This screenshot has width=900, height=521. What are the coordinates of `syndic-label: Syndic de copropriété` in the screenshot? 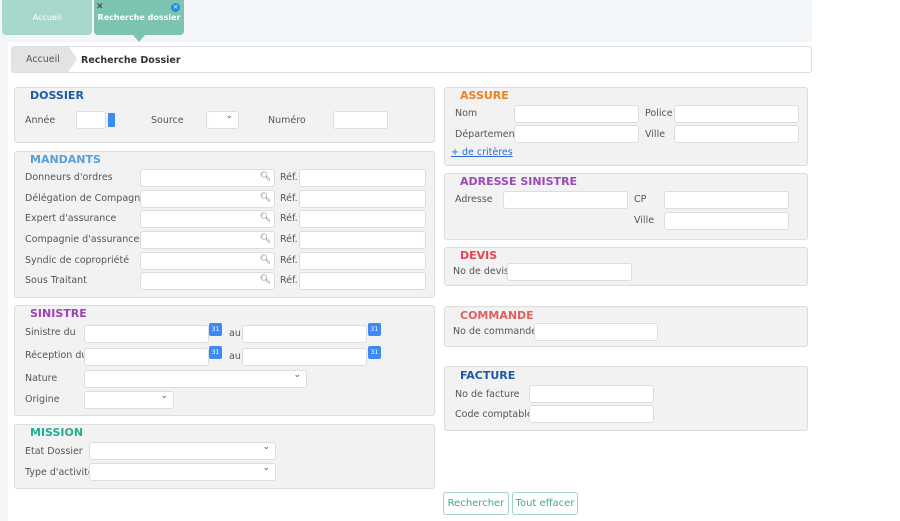 It's located at (77, 260).